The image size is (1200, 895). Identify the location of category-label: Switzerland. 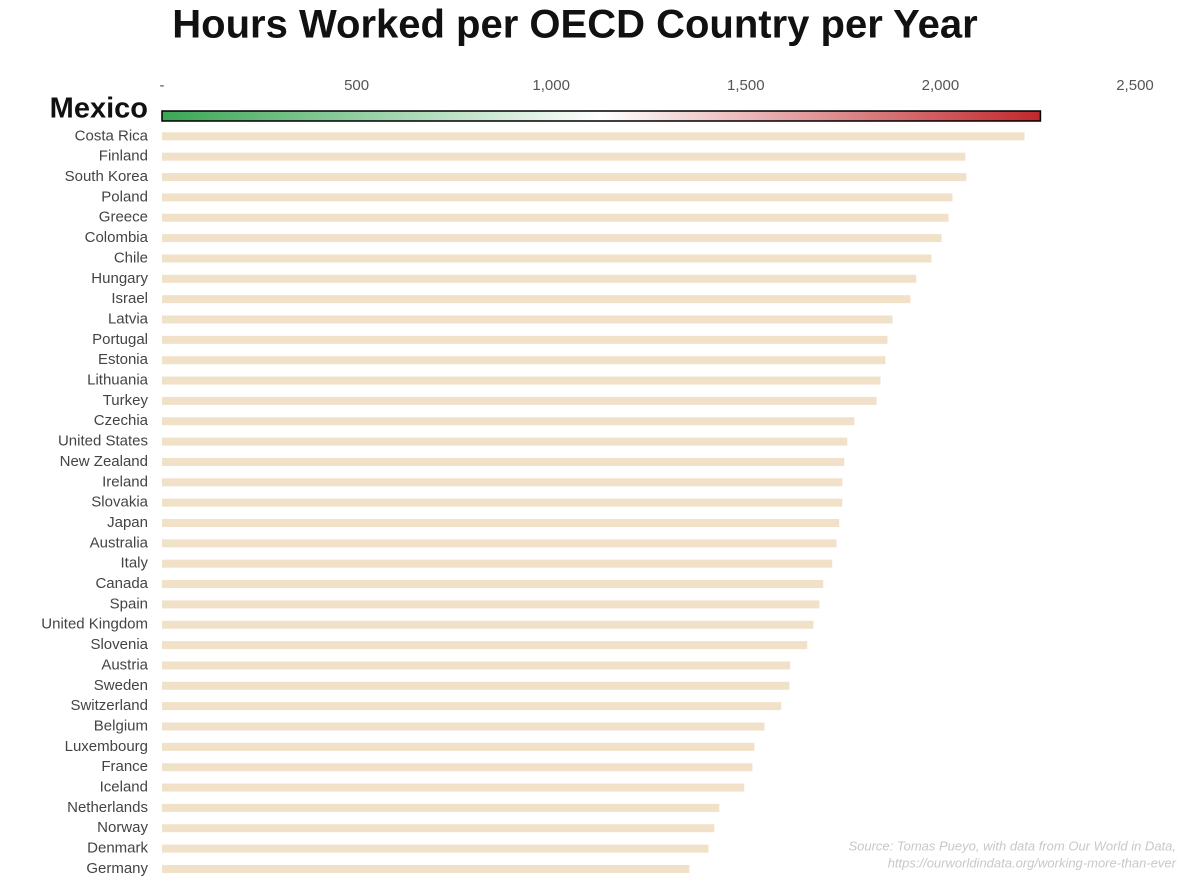
(109, 705).